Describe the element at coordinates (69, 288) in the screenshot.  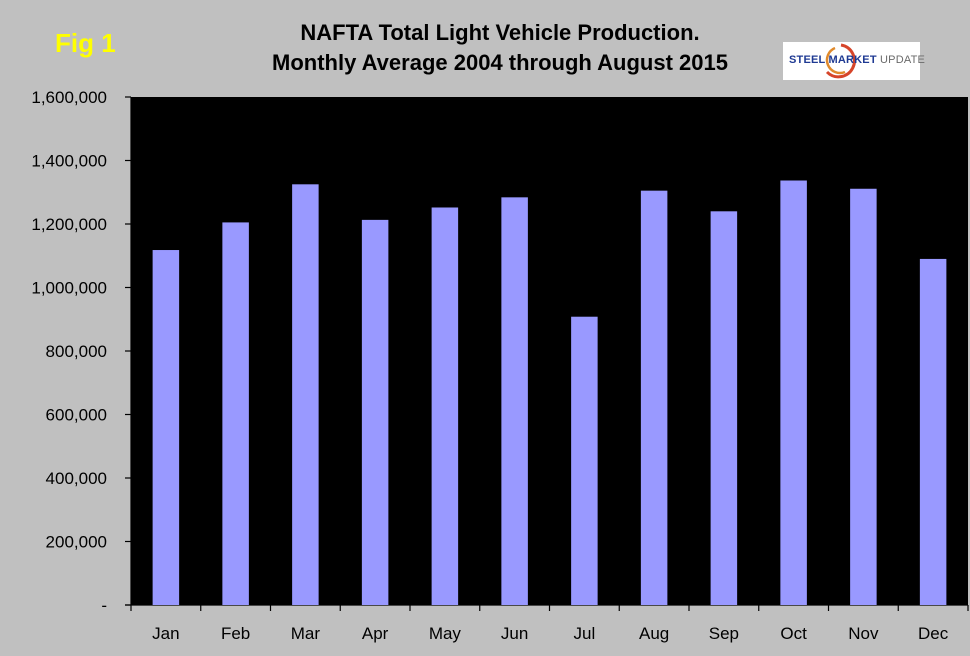
I see `y-tick-label: 1,000,000` at that location.